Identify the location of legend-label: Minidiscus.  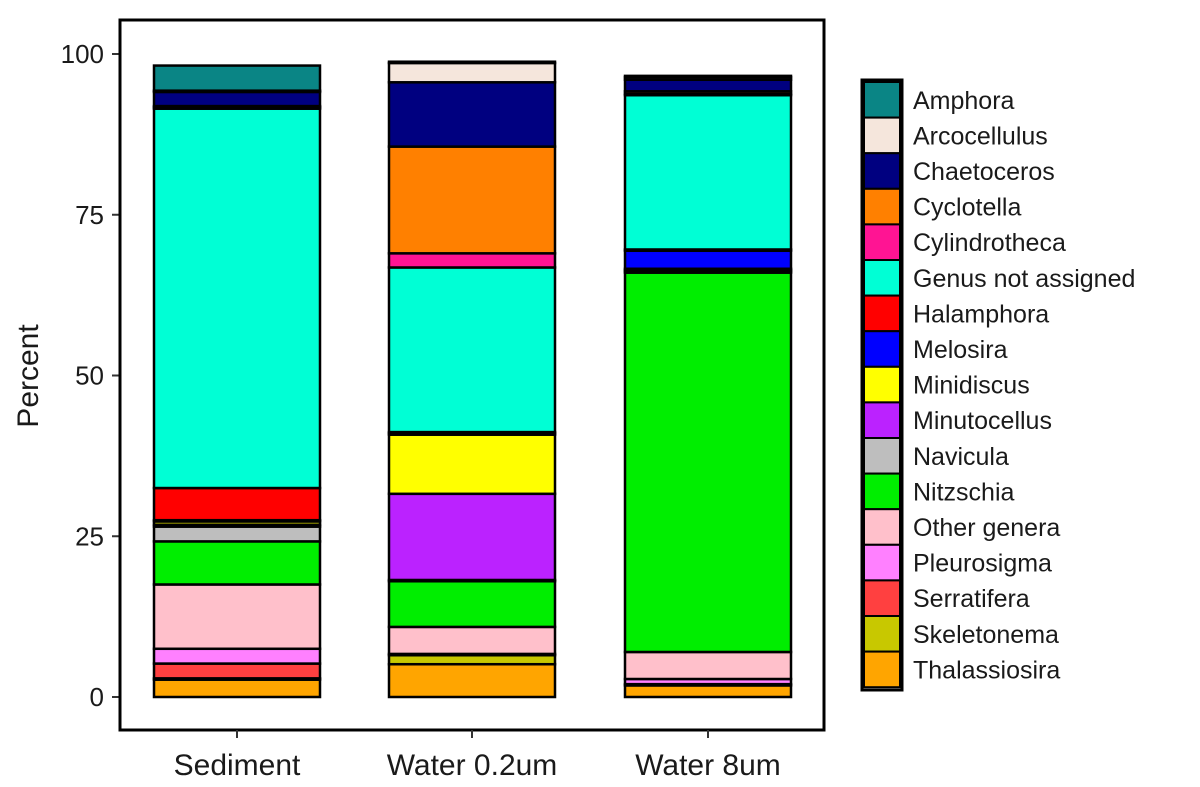
(971, 386).